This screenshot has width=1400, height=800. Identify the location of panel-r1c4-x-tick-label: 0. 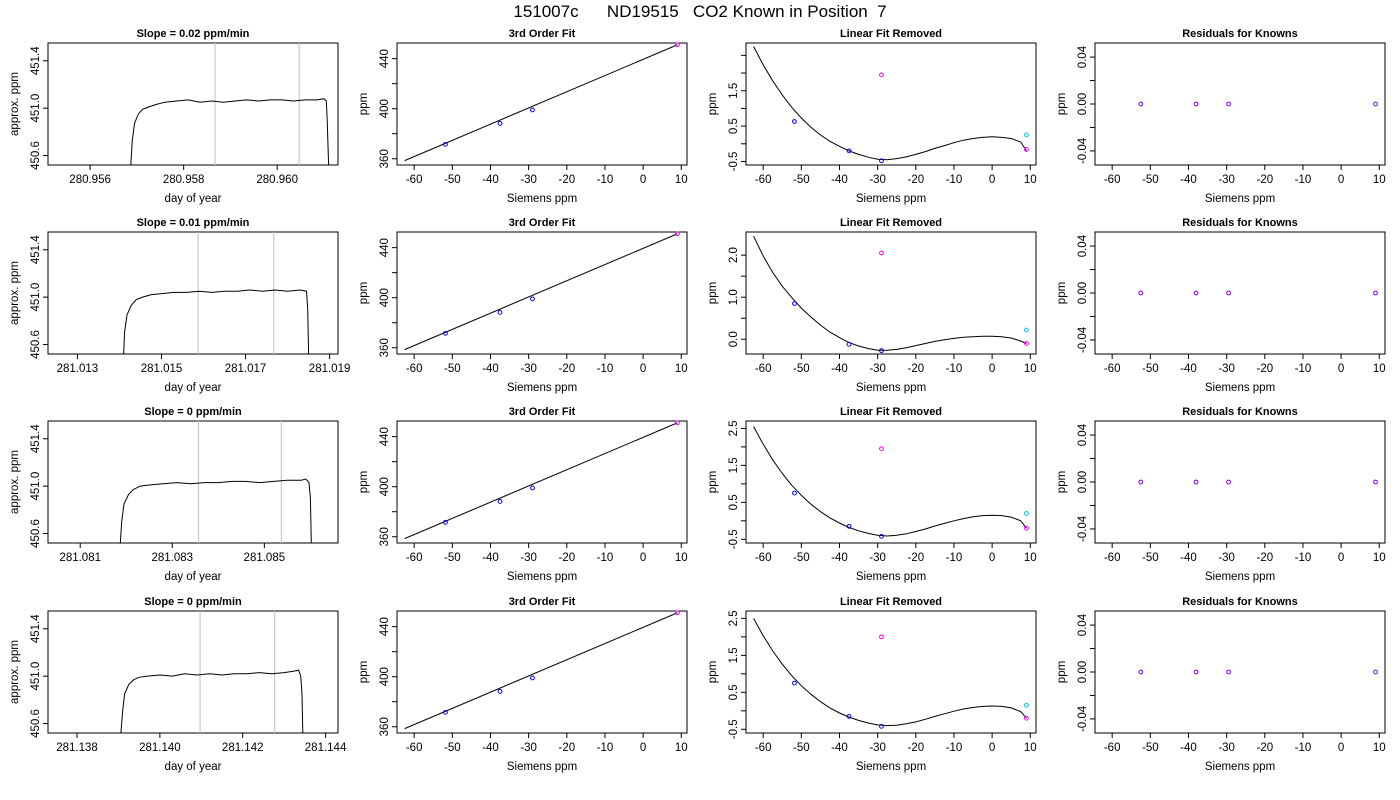
(1341, 180).